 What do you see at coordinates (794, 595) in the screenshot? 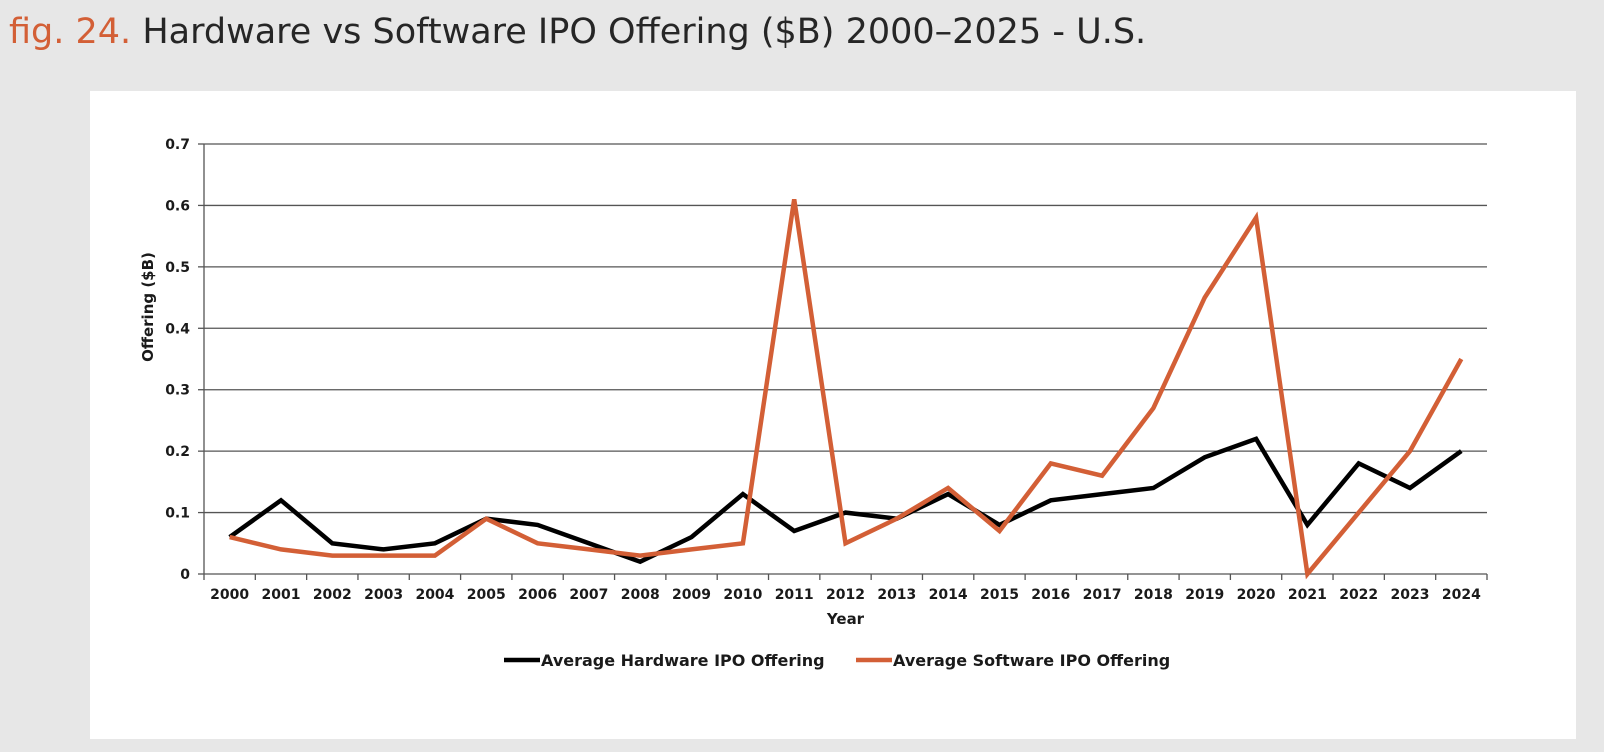
I see `x-tick-label: 2011` at bounding box center [794, 595].